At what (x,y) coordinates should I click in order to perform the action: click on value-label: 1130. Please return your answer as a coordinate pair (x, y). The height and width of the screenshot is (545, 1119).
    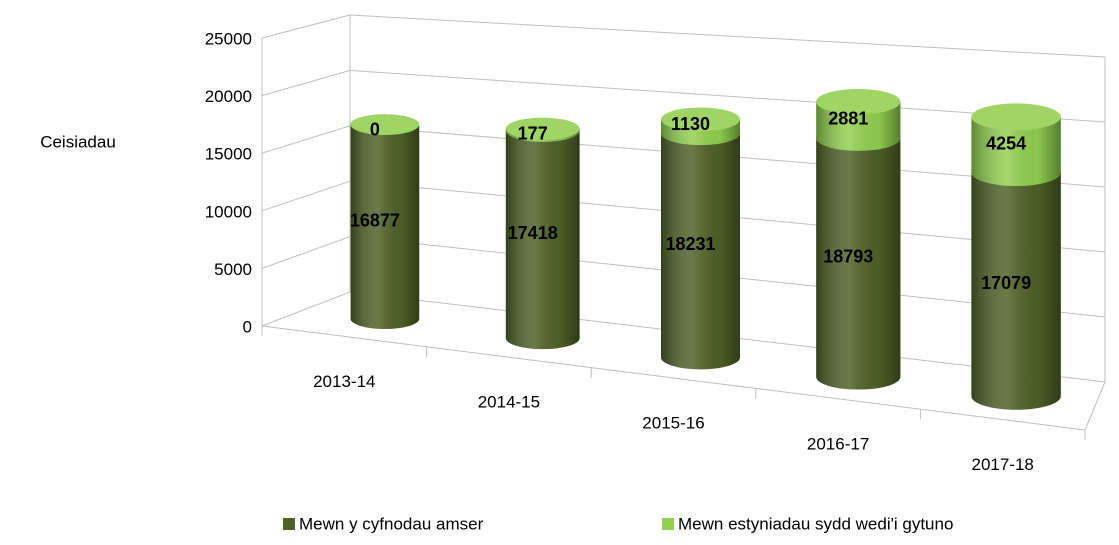
    Looking at the image, I should click on (690, 124).